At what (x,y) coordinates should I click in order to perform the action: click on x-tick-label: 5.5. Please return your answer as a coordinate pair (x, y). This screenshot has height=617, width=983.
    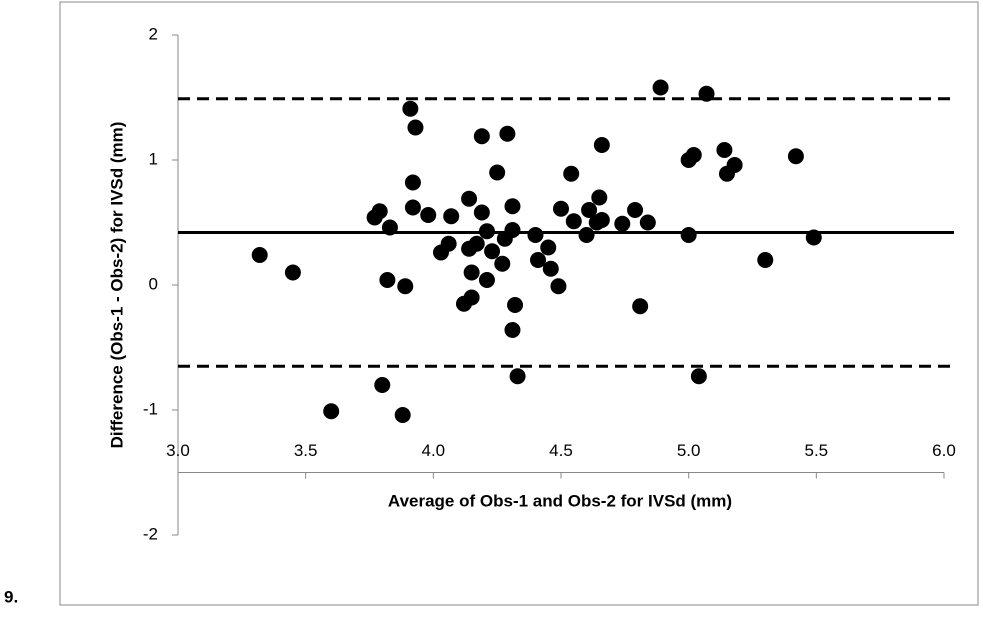
    Looking at the image, I should click on (817, 450).